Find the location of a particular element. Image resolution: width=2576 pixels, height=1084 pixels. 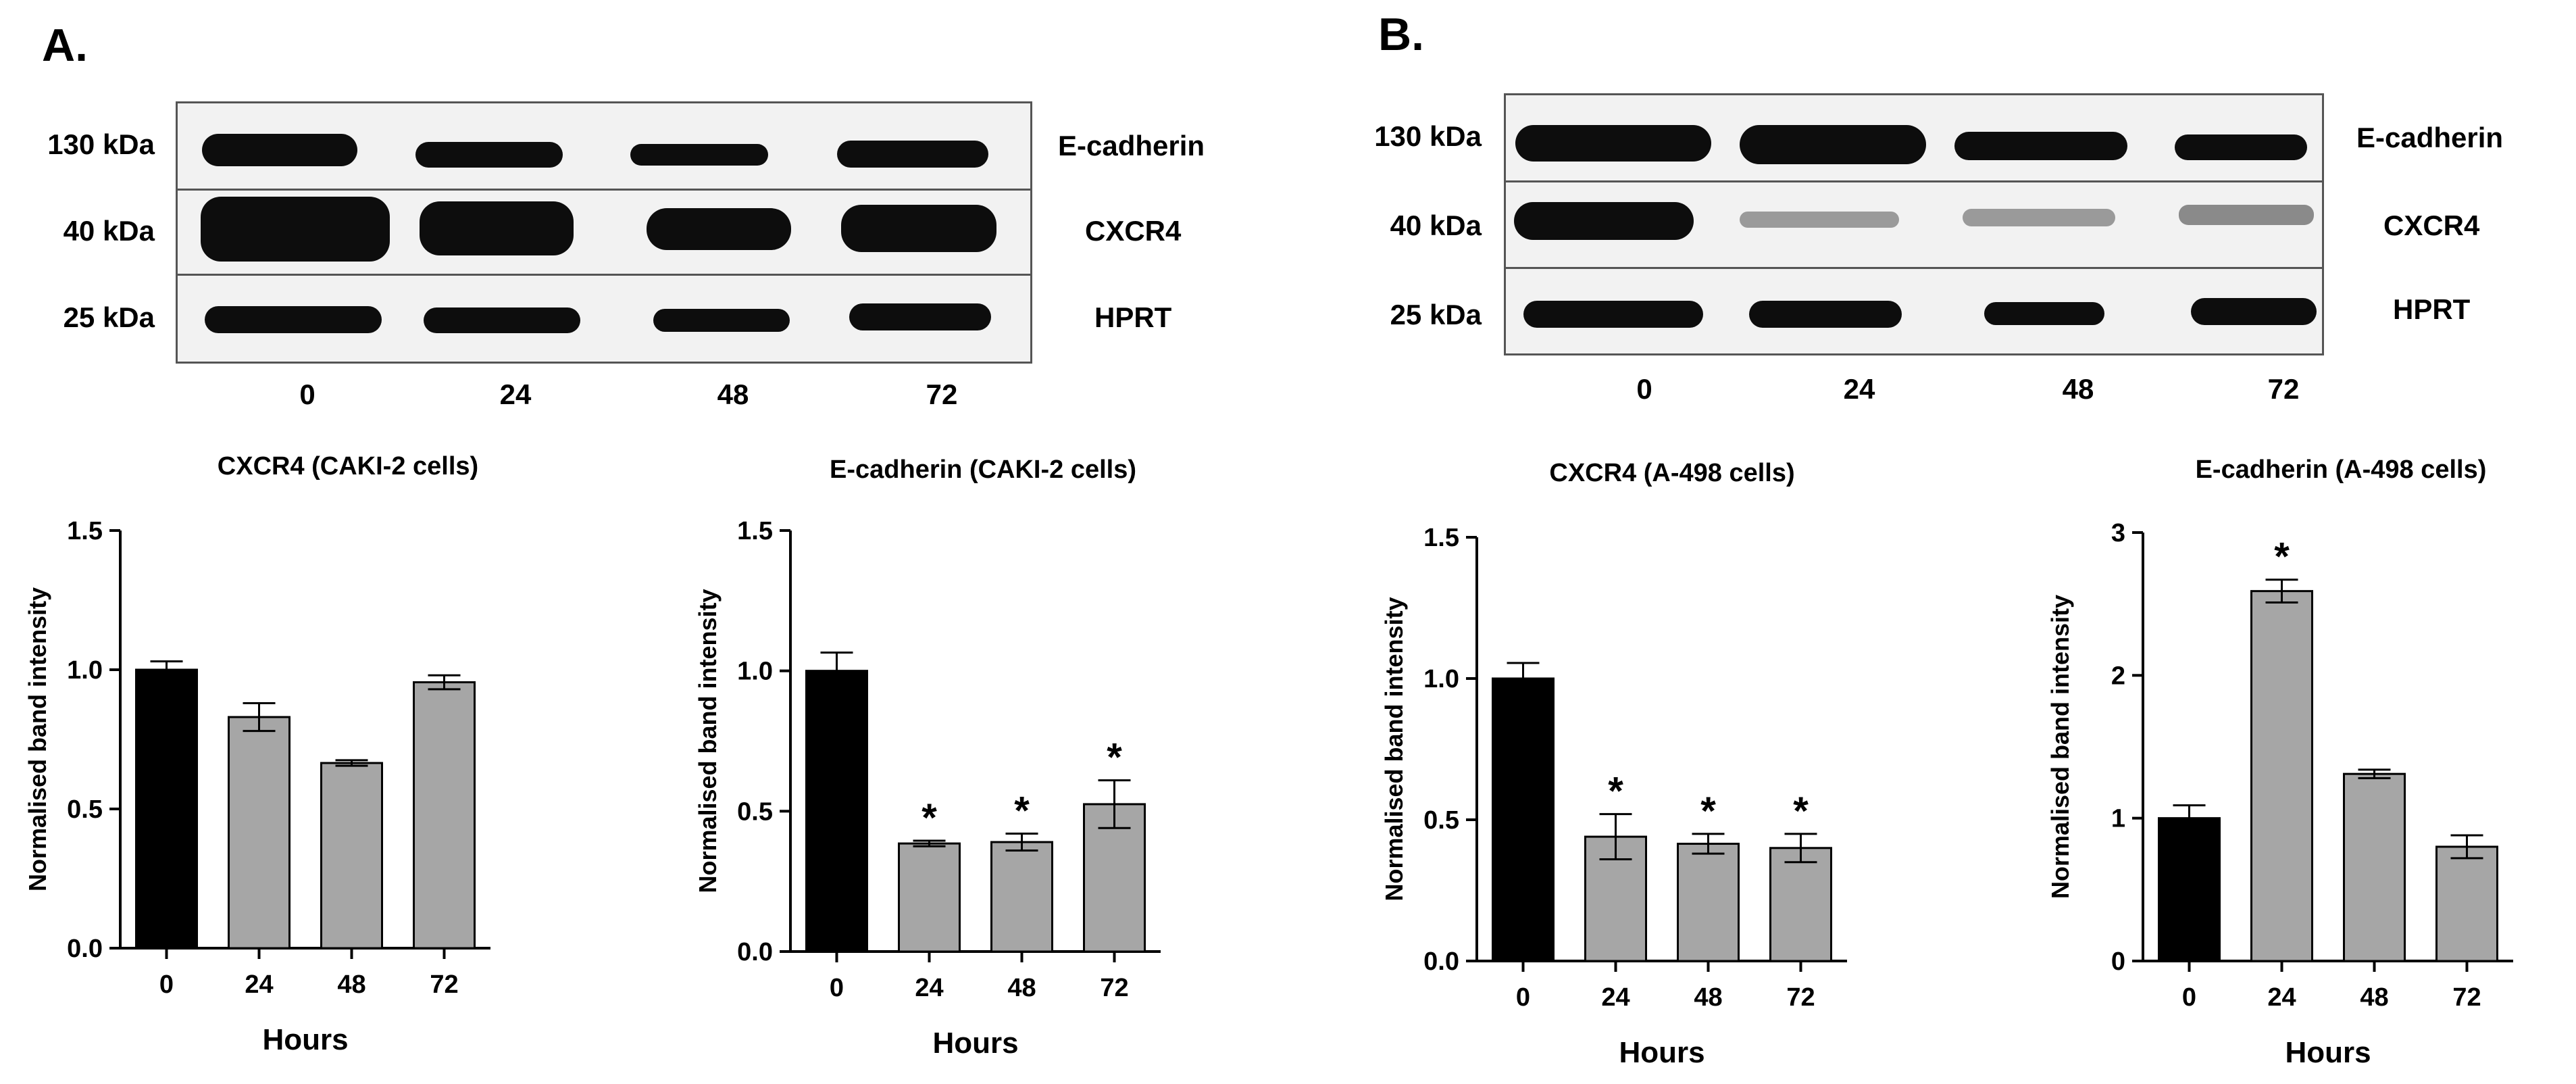

chart-title: CXCR4 (A-498 cells) is located at coordinates (1671, 473).